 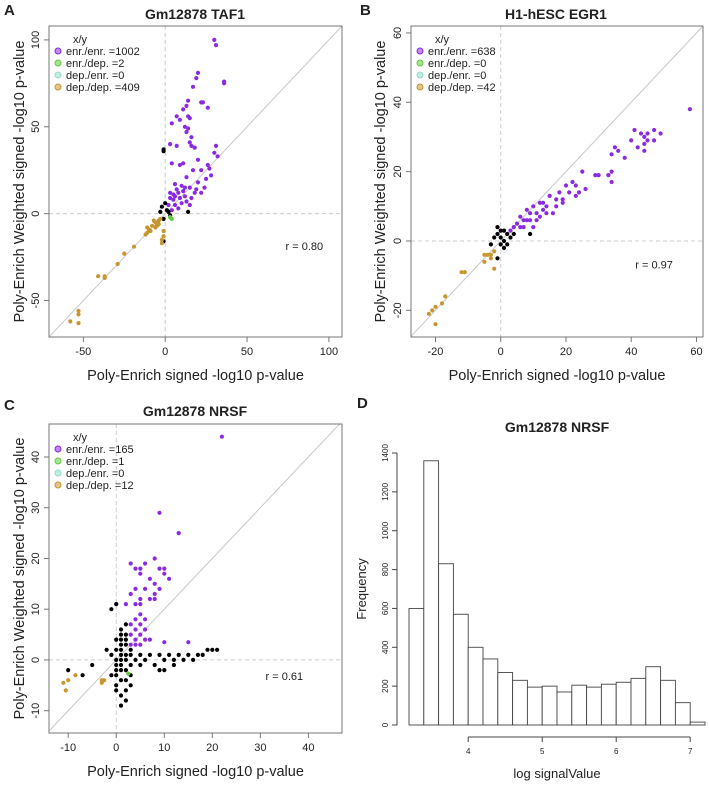 What do you see at coordinates (457, 64) in the screenshot?
I see `legend-entry: enr./dep. =0` at bounding box center [457, 64].